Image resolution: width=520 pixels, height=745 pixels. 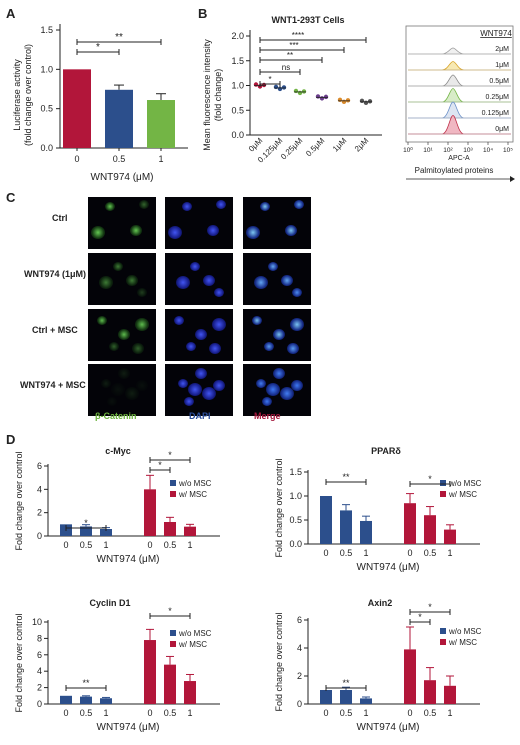 What do you see at coordinates (46, 109) in the screenshot?
I see `panel-a-ytick-label: 0.5` at bounding box center [46, 109].